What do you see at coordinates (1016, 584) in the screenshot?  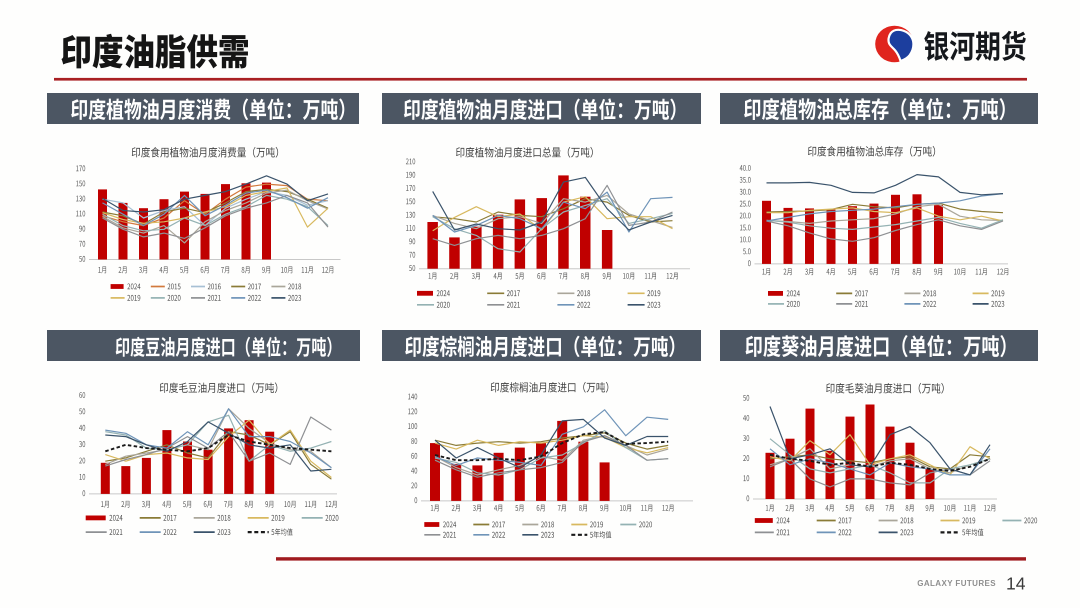 I see `svg-text: 14` at bounding box center [1016, 584].